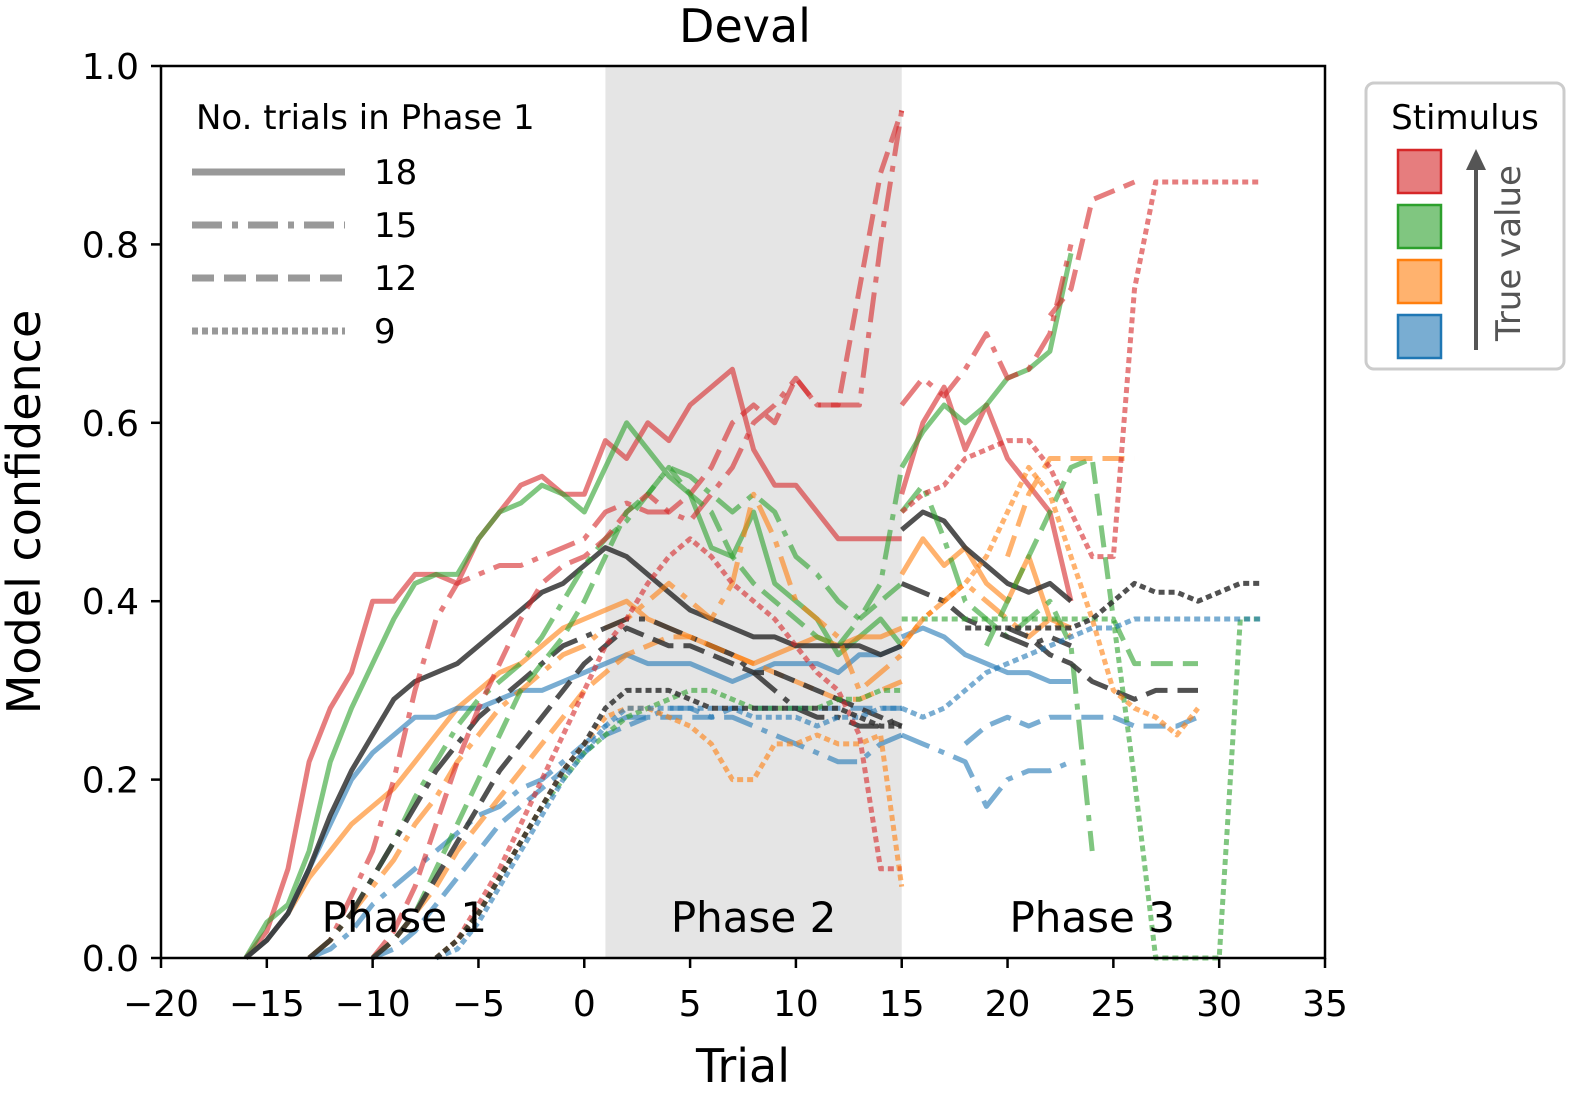  I want to click on y-tick-label: 1.0, so click(110, 67).